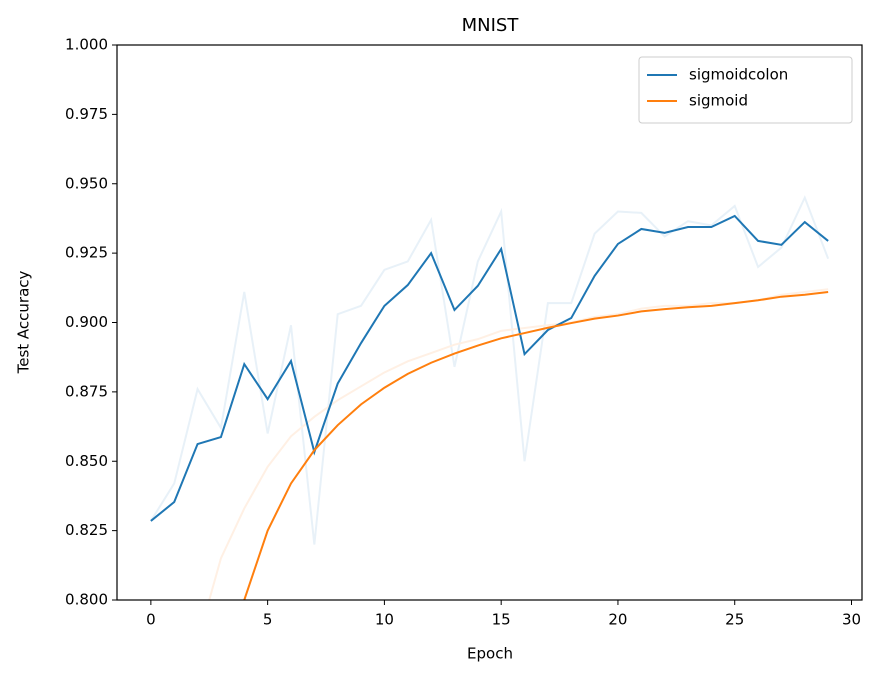 This screenshot has height=682, width=879. I want to click on x-tick-label: 10, so click(384, 620).